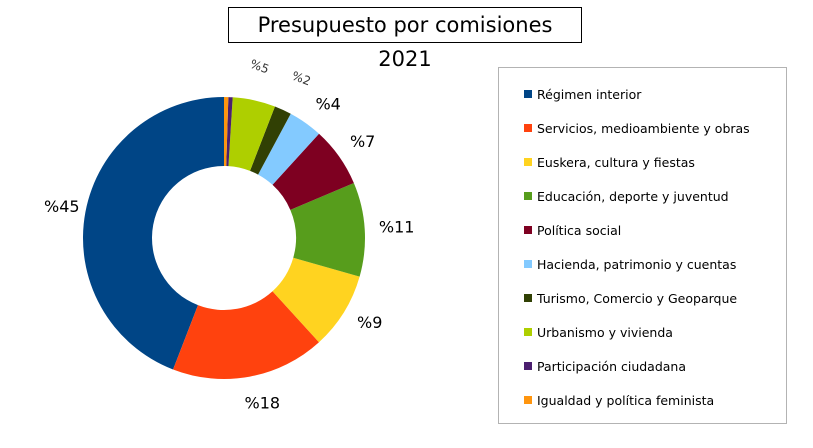 This screenshot has height=448, width=813. What do you see at coordinates (263, 403) in the screenshot?
I see `data-label-2: %18` at bounding box center [263, 403].